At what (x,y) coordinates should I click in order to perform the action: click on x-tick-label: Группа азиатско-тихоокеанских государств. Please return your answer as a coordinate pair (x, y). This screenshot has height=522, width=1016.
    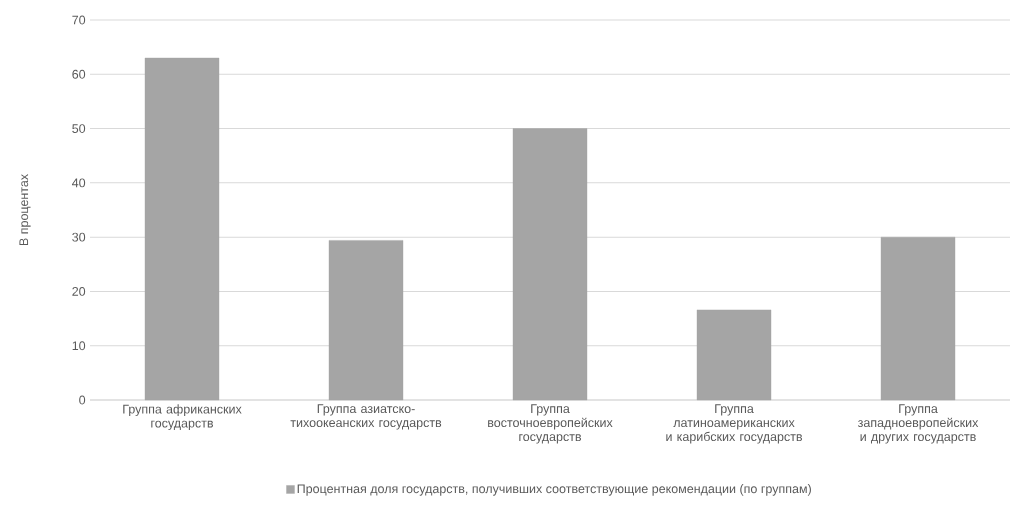
    Looking at the image, I should click on (366, 417).